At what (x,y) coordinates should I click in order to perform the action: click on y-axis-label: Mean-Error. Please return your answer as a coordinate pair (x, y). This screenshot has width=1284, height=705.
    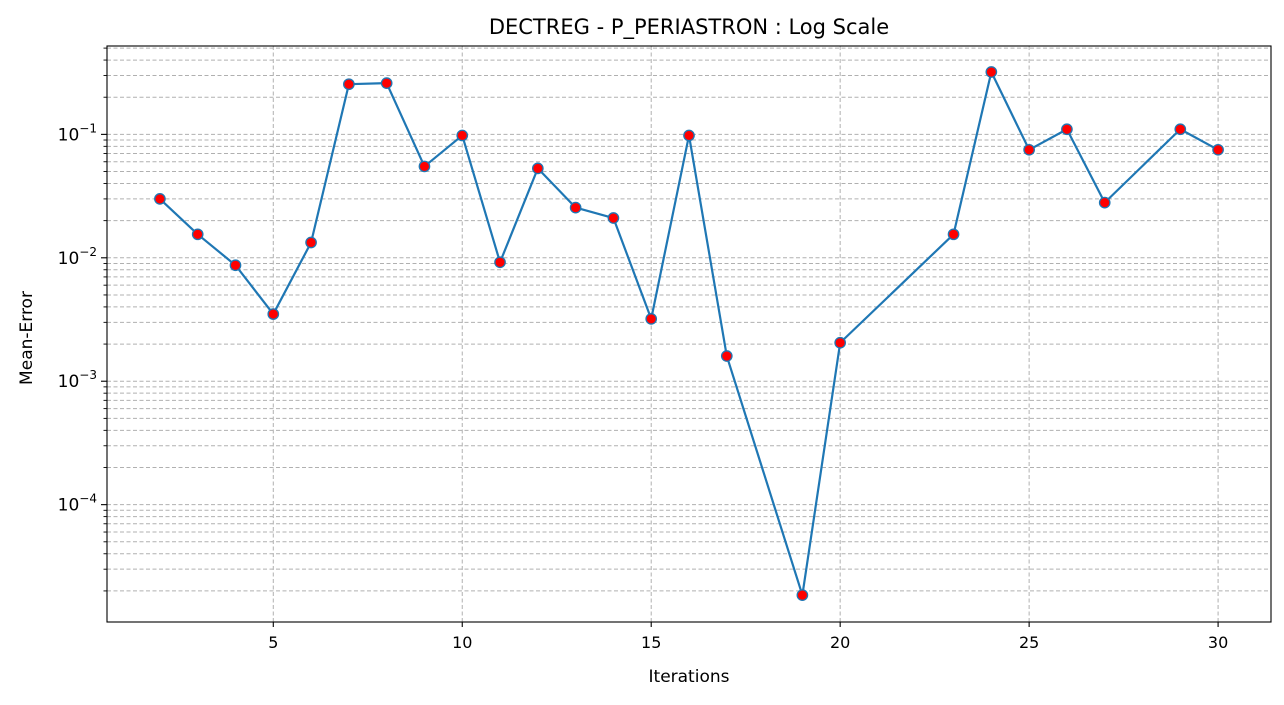
    Looking at the image, I should click on (27, 338).